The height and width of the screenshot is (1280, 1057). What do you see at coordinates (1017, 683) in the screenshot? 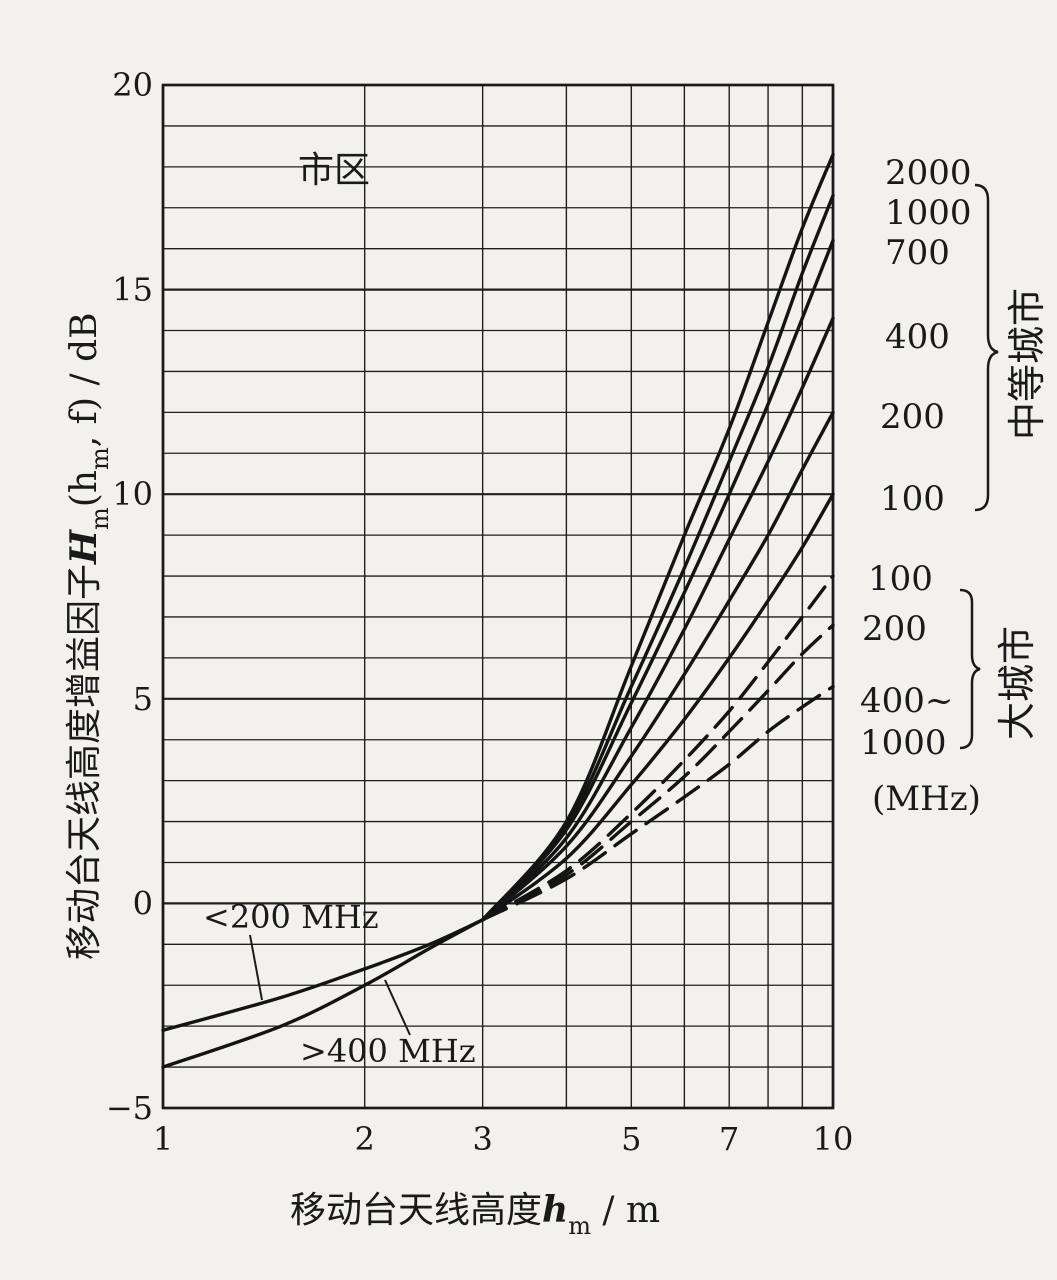
I see `large-city-label: 大城市` at bounding box center [1017, 683].